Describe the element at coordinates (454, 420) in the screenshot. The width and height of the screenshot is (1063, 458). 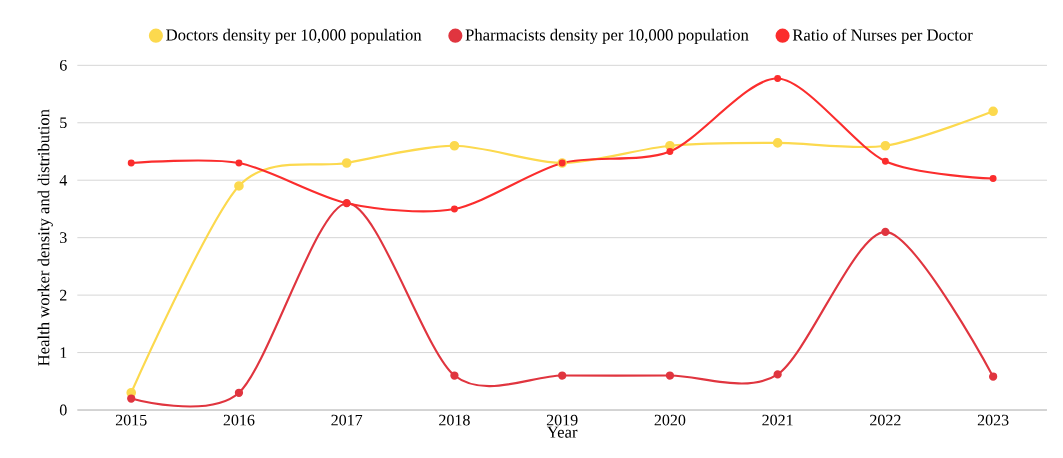
I see `x-tick-label: 2018` at that location.